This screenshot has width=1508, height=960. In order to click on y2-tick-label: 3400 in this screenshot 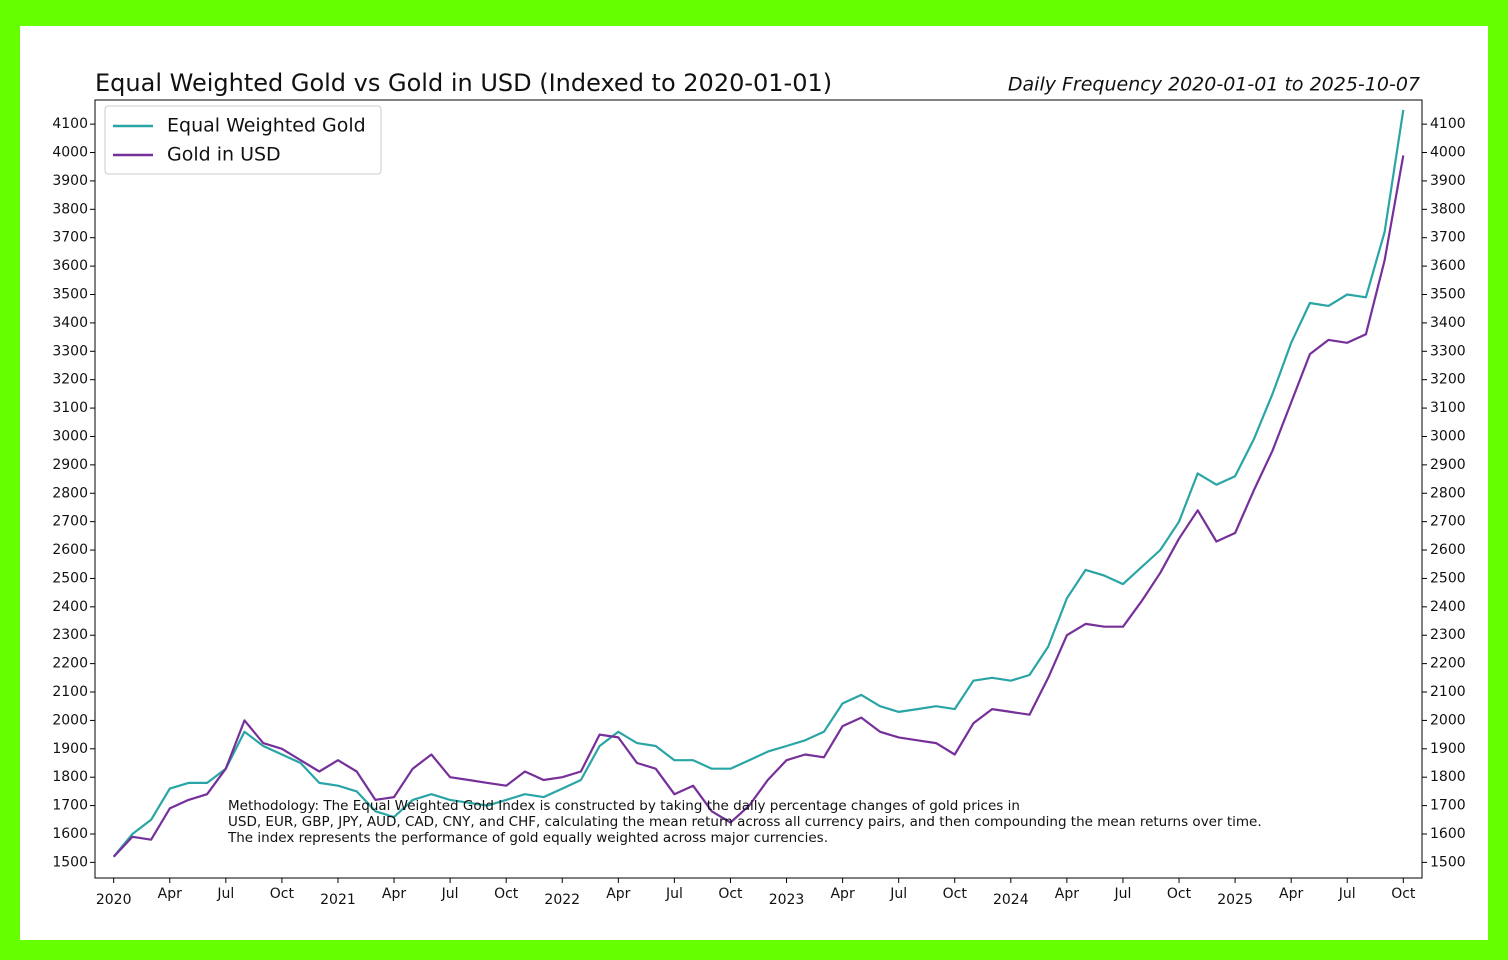, I will do `click(1448, 323)`.